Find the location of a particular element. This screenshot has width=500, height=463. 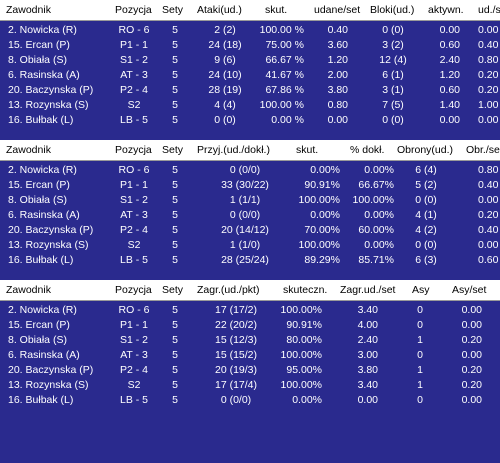

cell: 4 (2) is located at coordinates (426, 230).